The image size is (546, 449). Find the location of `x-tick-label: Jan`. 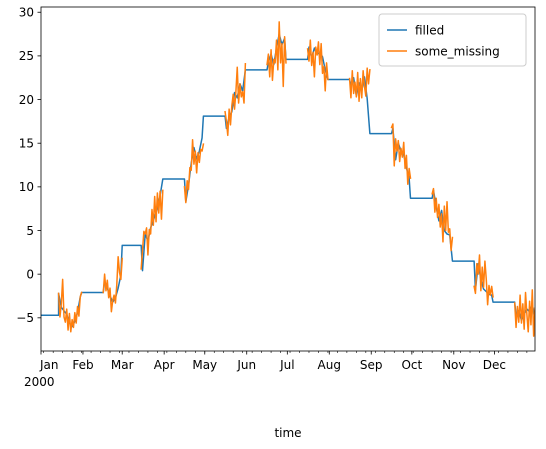

x-tick-label: Jan is located at coordinates (49, 365).